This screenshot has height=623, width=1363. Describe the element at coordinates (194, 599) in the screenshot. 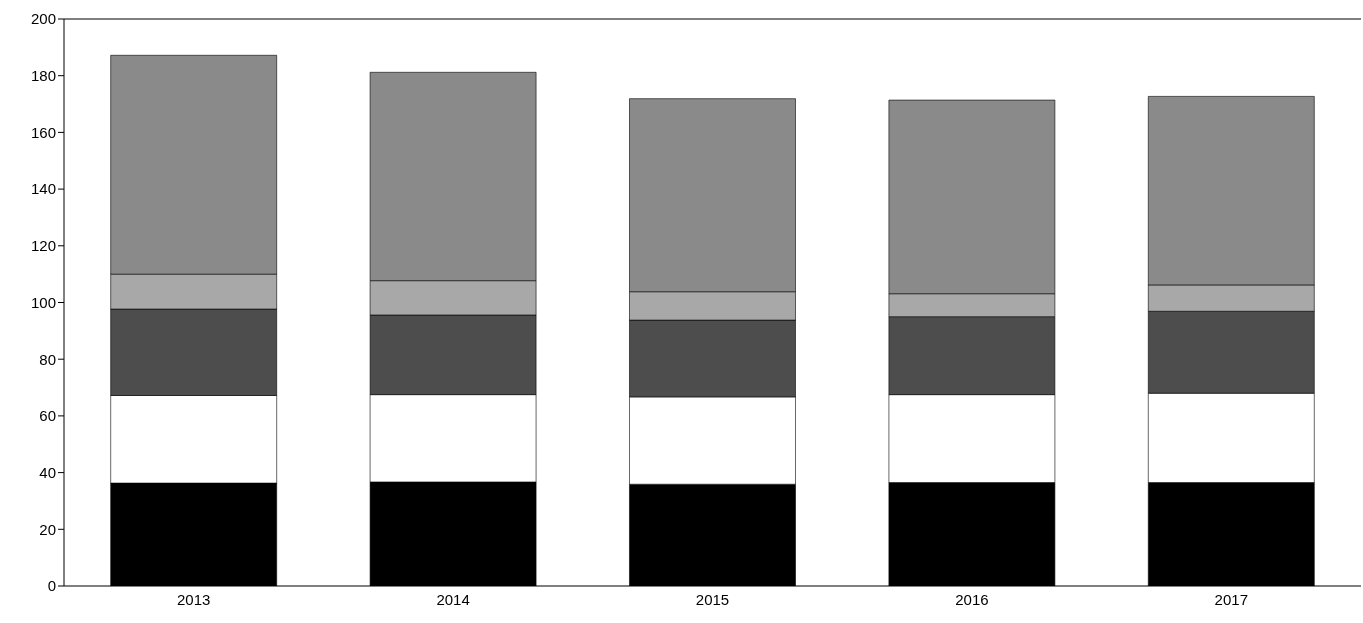

I see `x-tick-label: 2013` at that location.